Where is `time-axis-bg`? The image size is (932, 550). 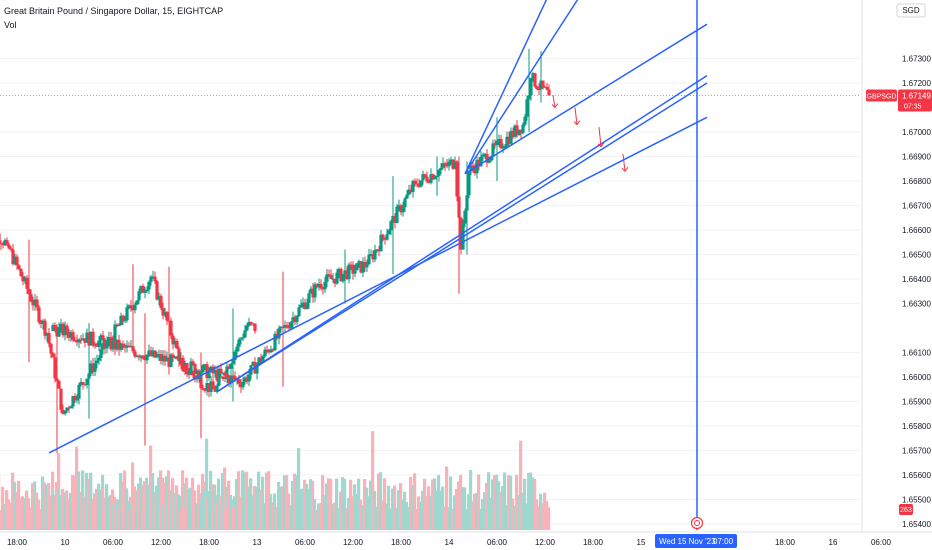 time-axis-bg is located at coordinates (431, 541).